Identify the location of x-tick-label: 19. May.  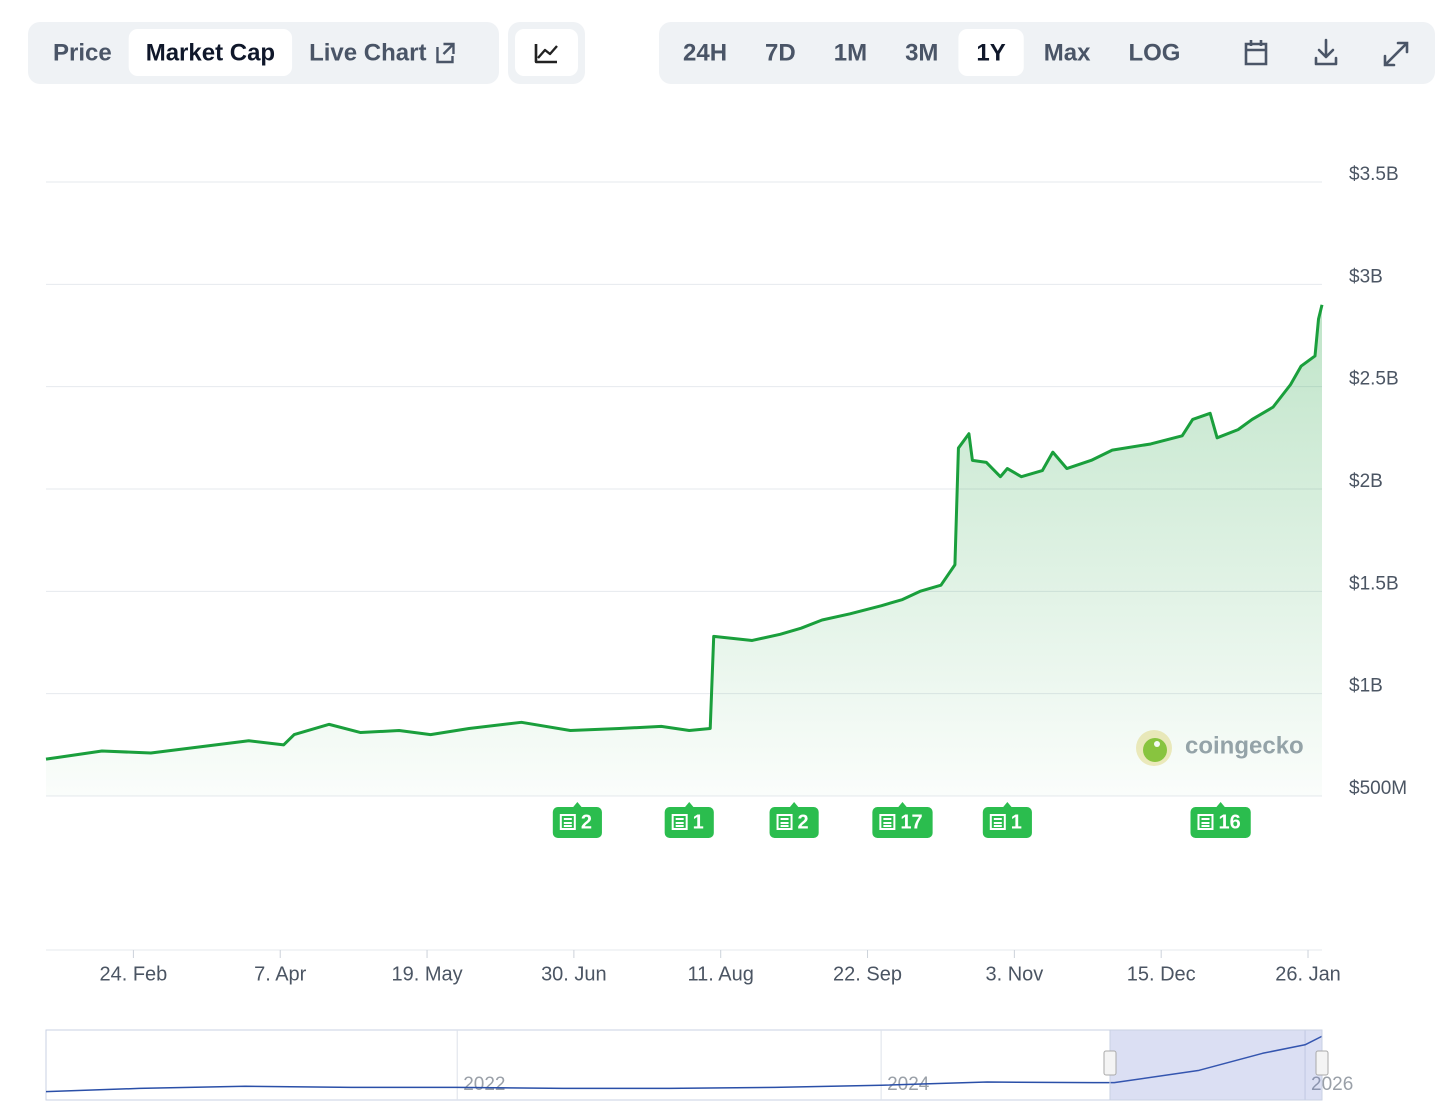
(426, 974).